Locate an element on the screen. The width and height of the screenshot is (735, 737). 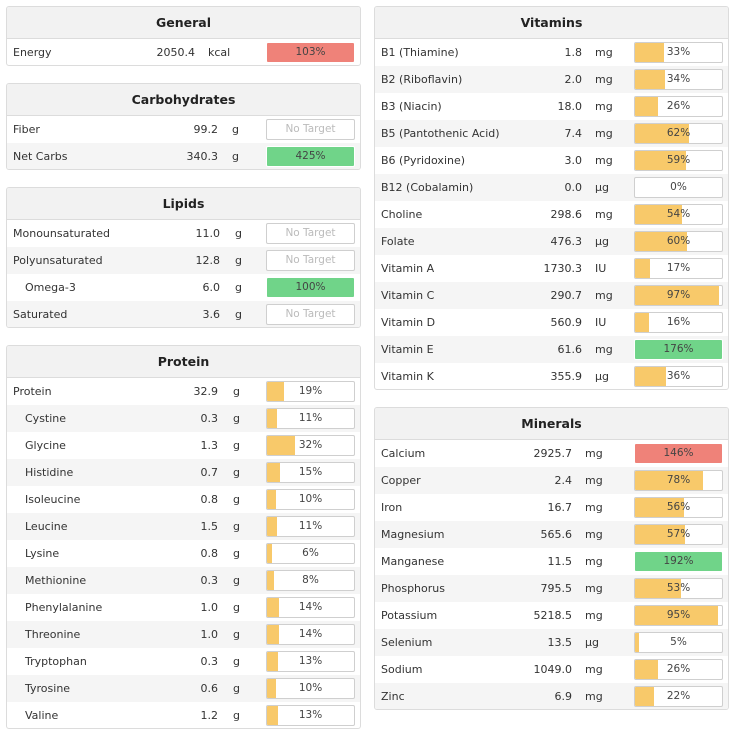
target-percent: 10% is located at coordinates (310, 688).